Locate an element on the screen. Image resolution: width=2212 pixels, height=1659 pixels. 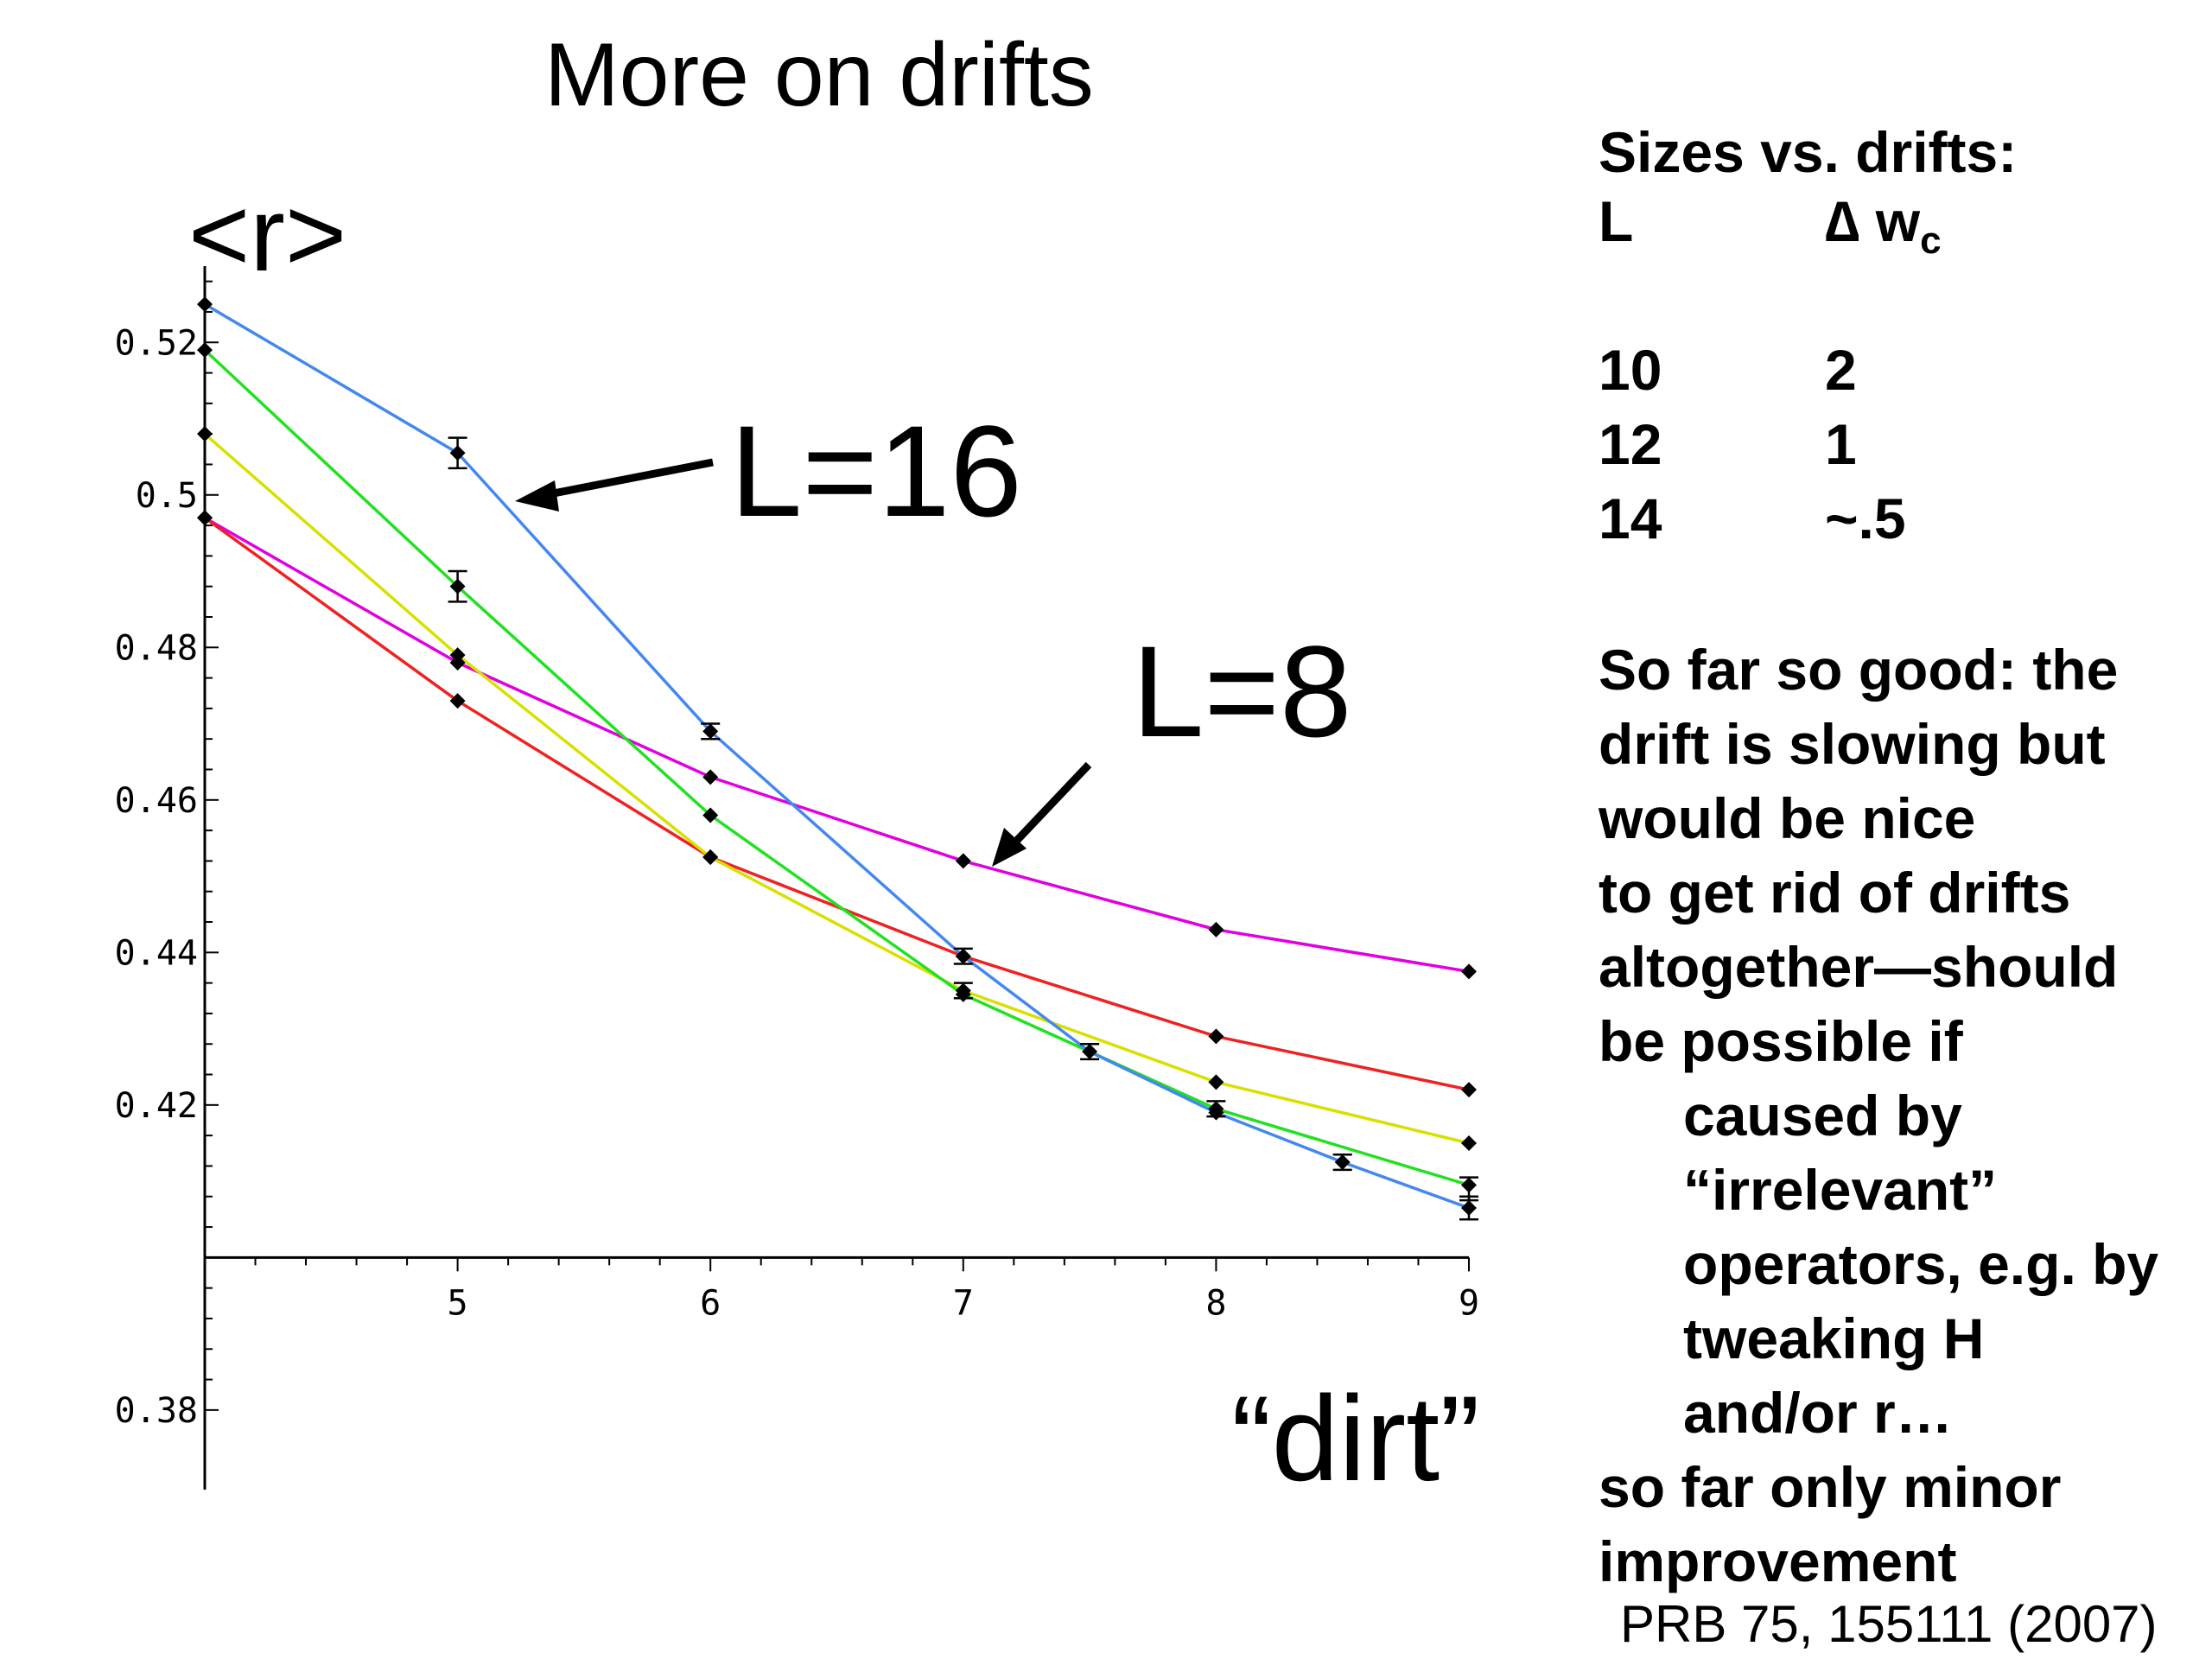
size-l: 14 is located at coordinates (1630, 518).